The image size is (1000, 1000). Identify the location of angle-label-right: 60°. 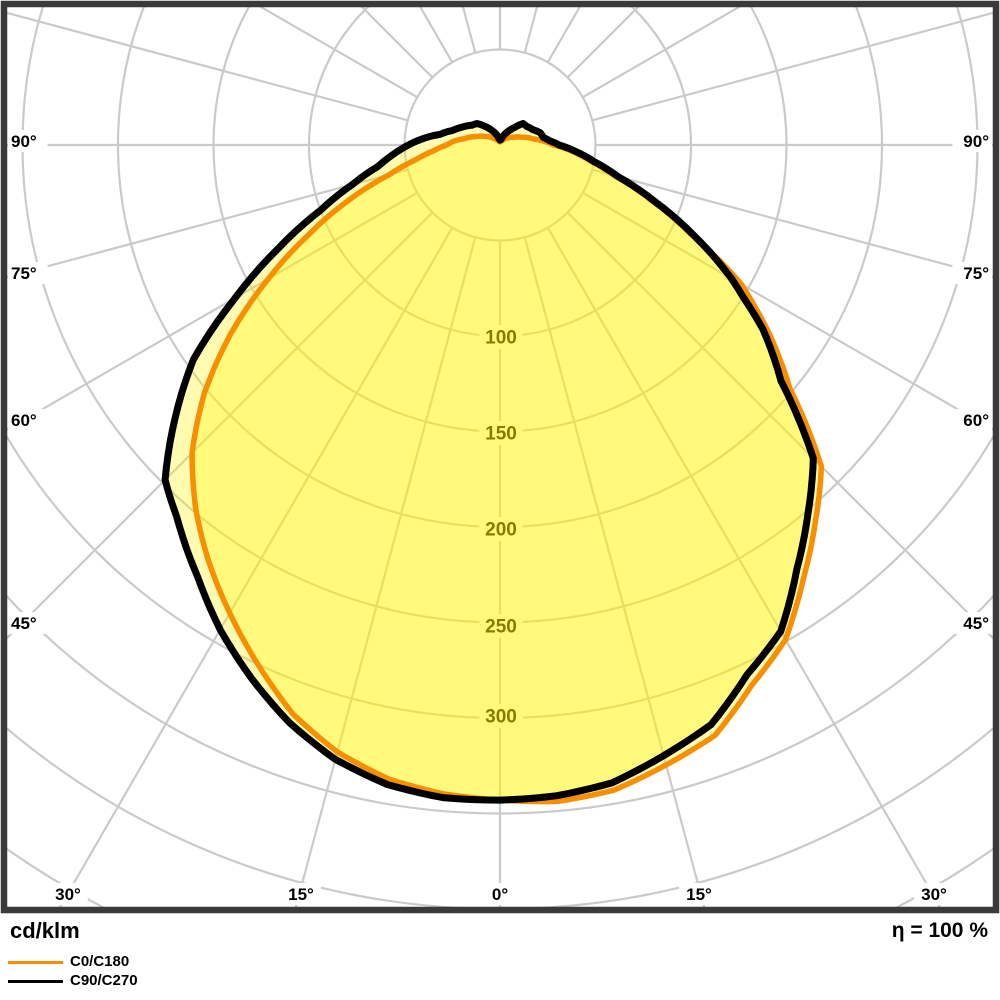
(976, 420).